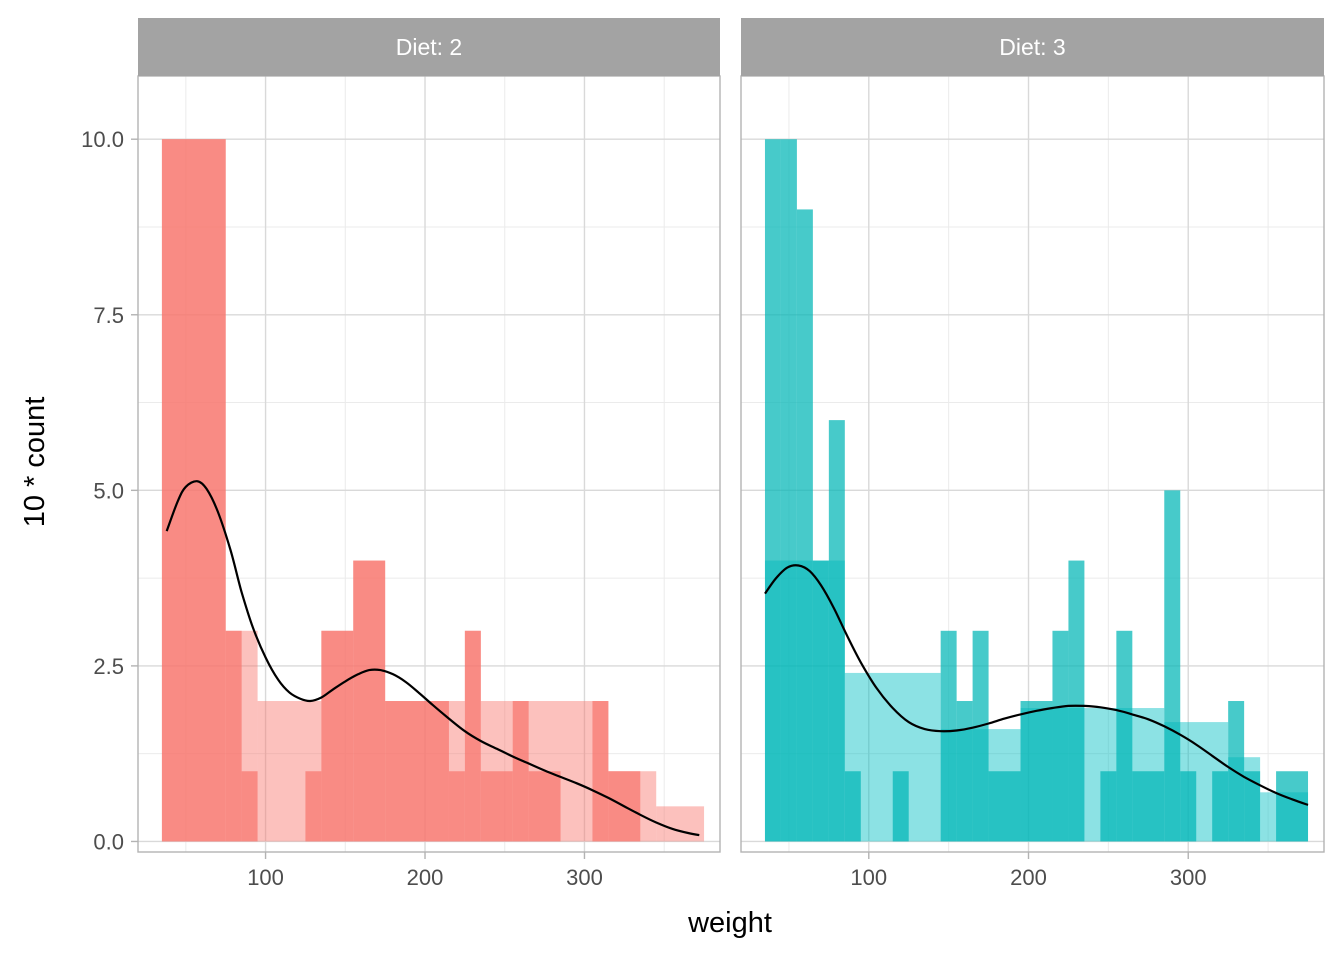 Image resolution: width=1344 pixels, height=960 pixels. What do you see at coordinates (108, 315) in the screenshot?
I see `y-tick-label: 7.5` at bounding box center [108, 315].